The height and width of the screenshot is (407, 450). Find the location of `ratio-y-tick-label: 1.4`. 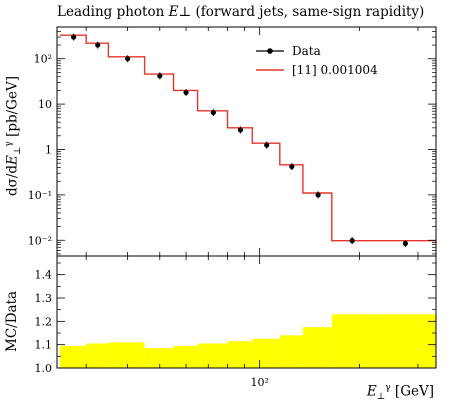

ratio-y-tick-label: 1.4 is located at coordinates (44, 275).